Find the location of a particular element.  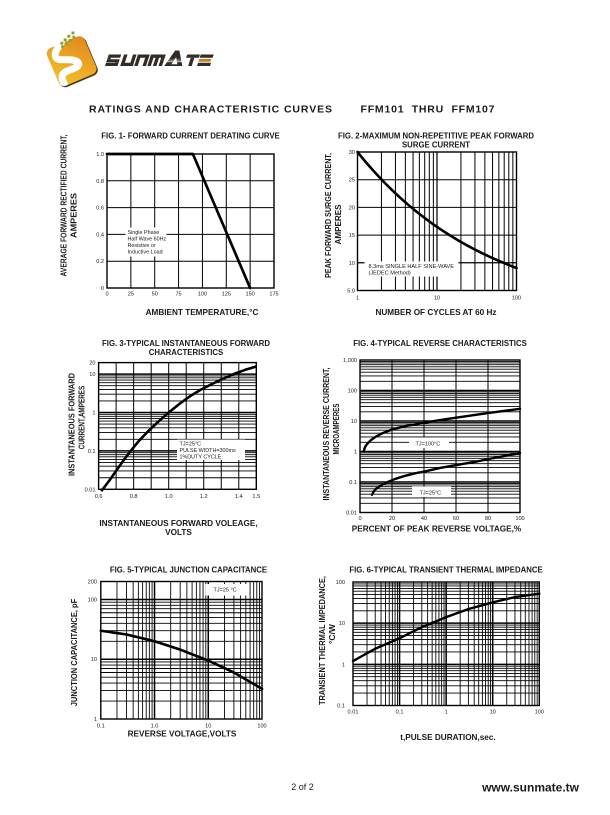

svg-text: 5.0 is located at coordinates (351, 292).